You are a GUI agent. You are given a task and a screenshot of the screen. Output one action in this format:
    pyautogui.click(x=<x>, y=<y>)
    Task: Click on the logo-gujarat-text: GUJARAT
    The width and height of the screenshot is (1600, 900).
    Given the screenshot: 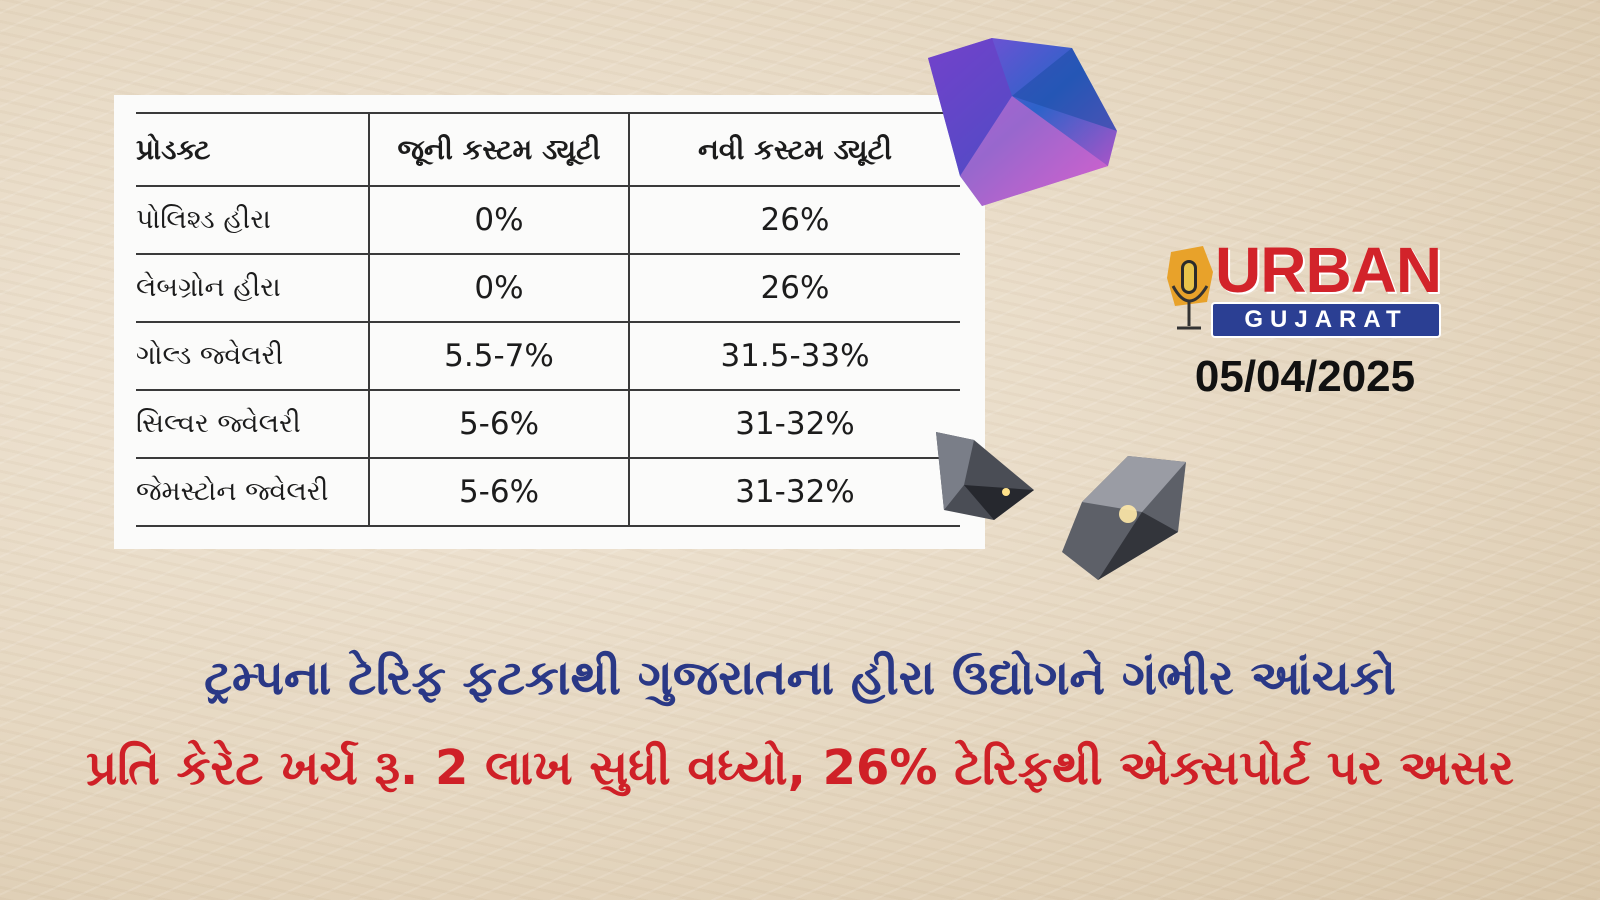 What is the action you would take?
    pyautogui.click(x=1326, y=320)
    